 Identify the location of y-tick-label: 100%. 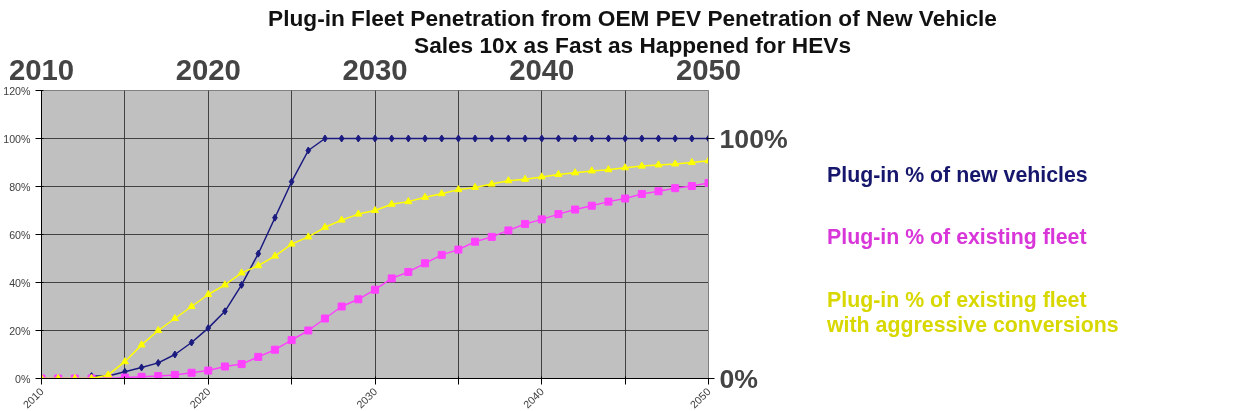
(17, 138).